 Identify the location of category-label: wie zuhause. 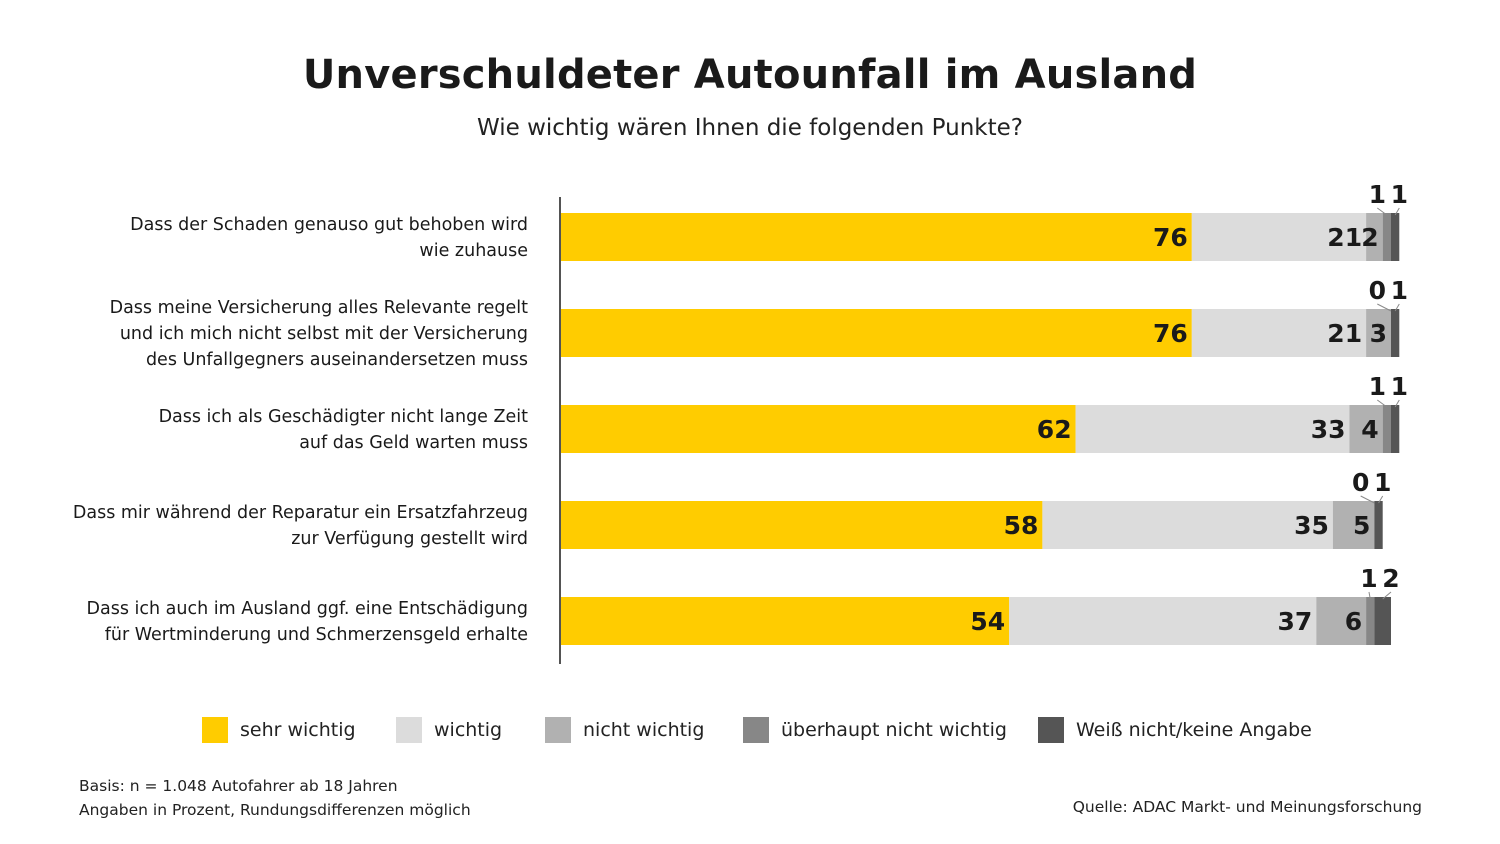
(473, 251).